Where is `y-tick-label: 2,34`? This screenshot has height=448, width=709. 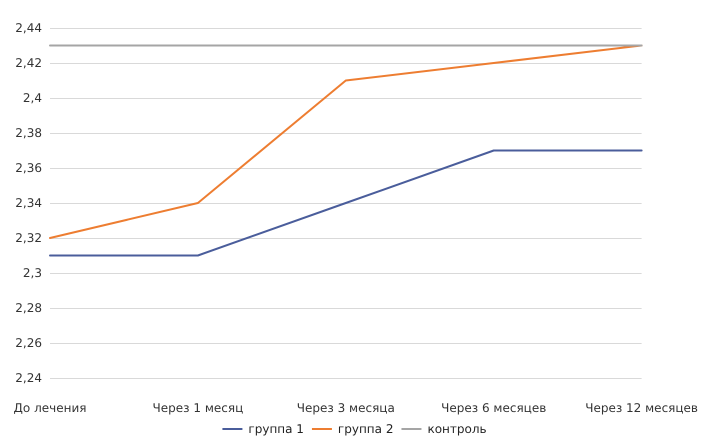
y-tick-label: 2,34 is located at coordinates (28, 203).